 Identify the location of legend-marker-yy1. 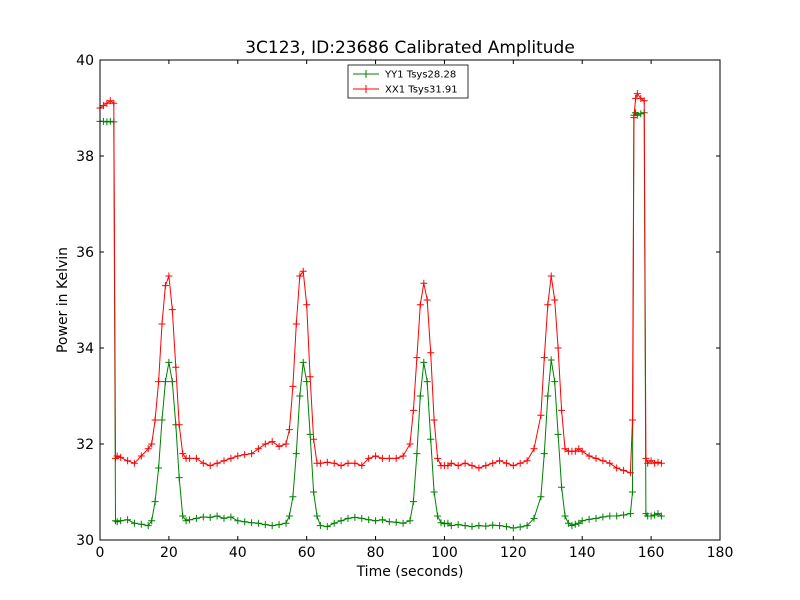
(366, 74).